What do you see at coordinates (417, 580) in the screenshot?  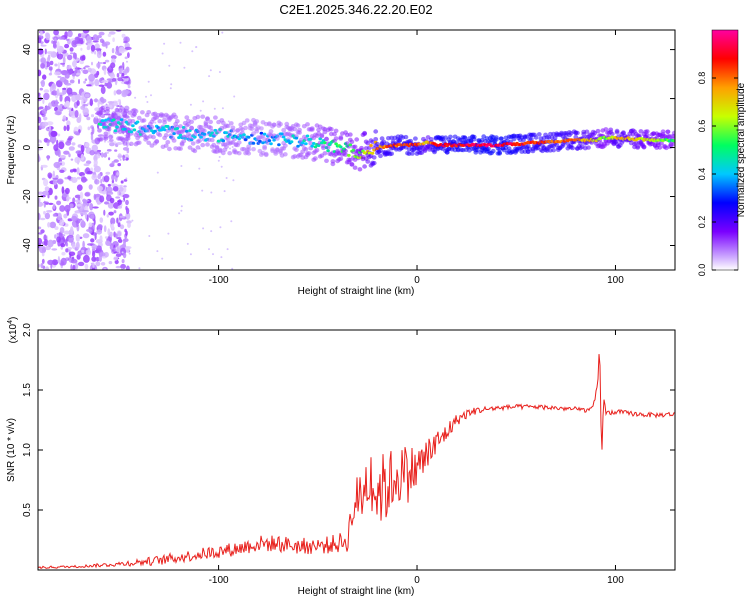 I see `x-tick-label: 0` at bounding box center [417, 580].